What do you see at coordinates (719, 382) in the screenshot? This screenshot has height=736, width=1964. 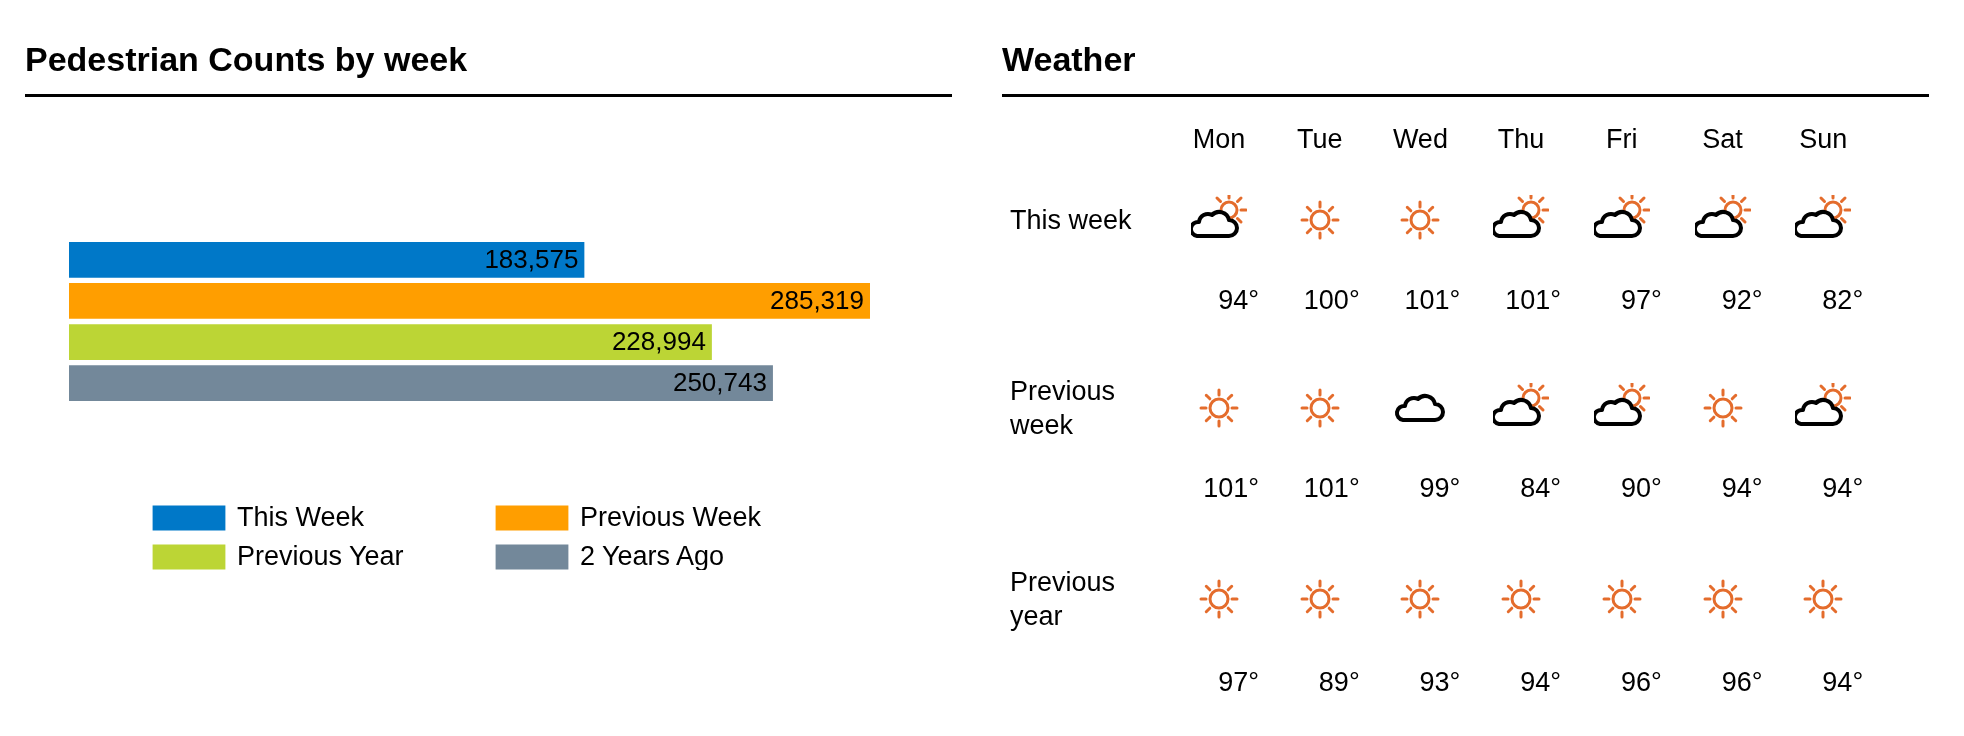 I see `data-label: 250,743` at bounding box center [719, 382].